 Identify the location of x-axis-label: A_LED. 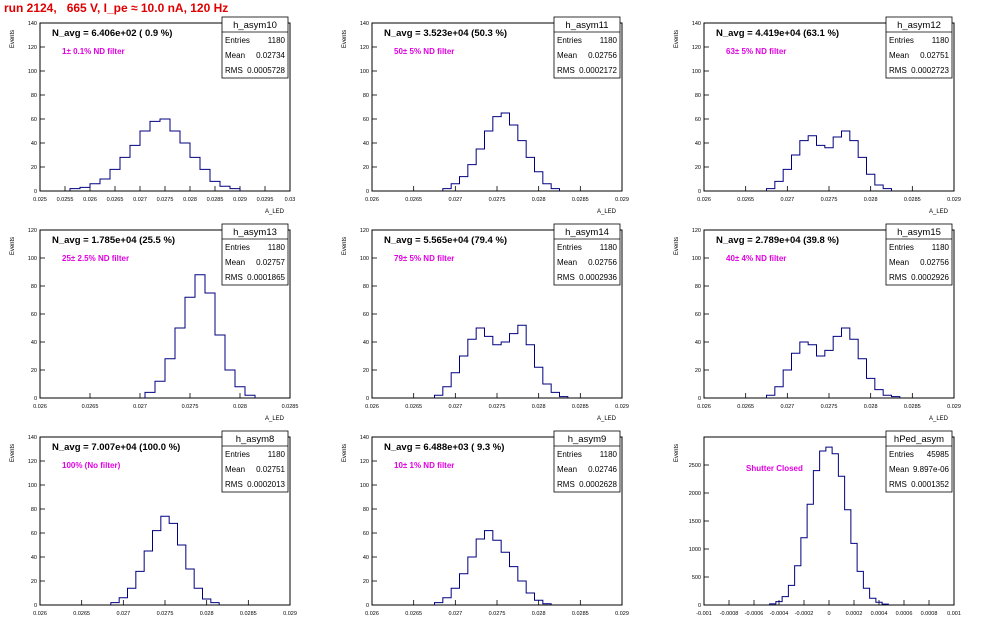
(275, 419).